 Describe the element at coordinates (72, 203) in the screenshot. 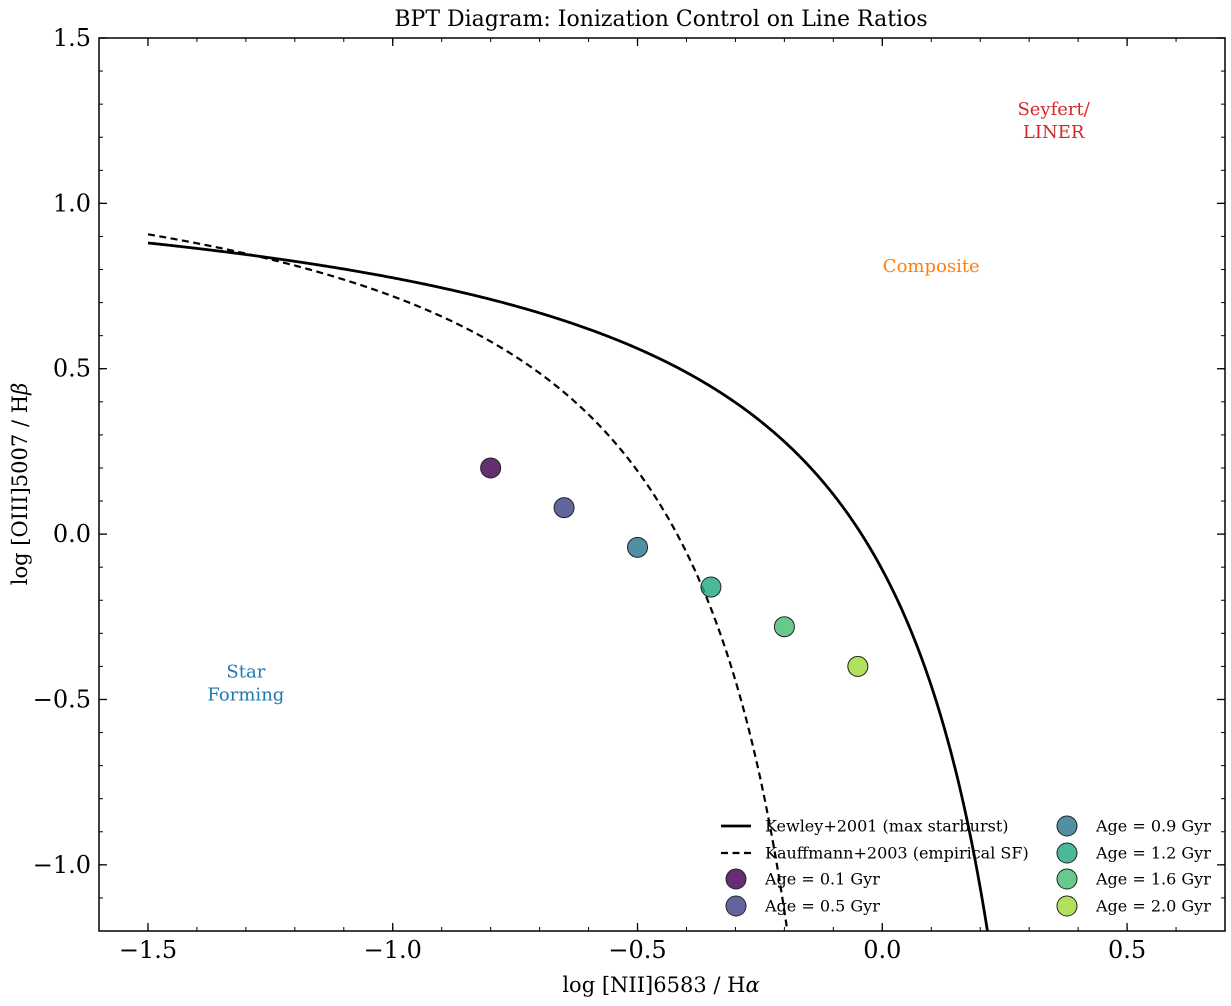

I see `y-tick-label: 1.0` at that location.